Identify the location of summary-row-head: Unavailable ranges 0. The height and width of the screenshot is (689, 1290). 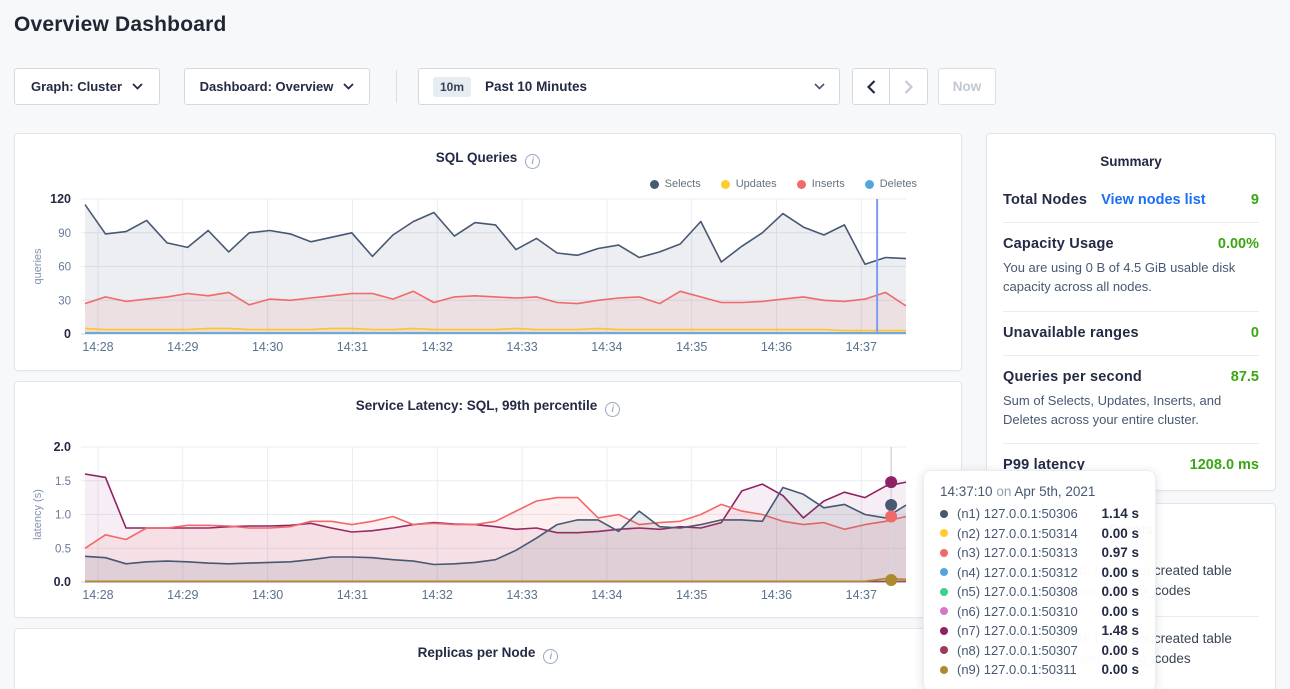
(1131, 333).